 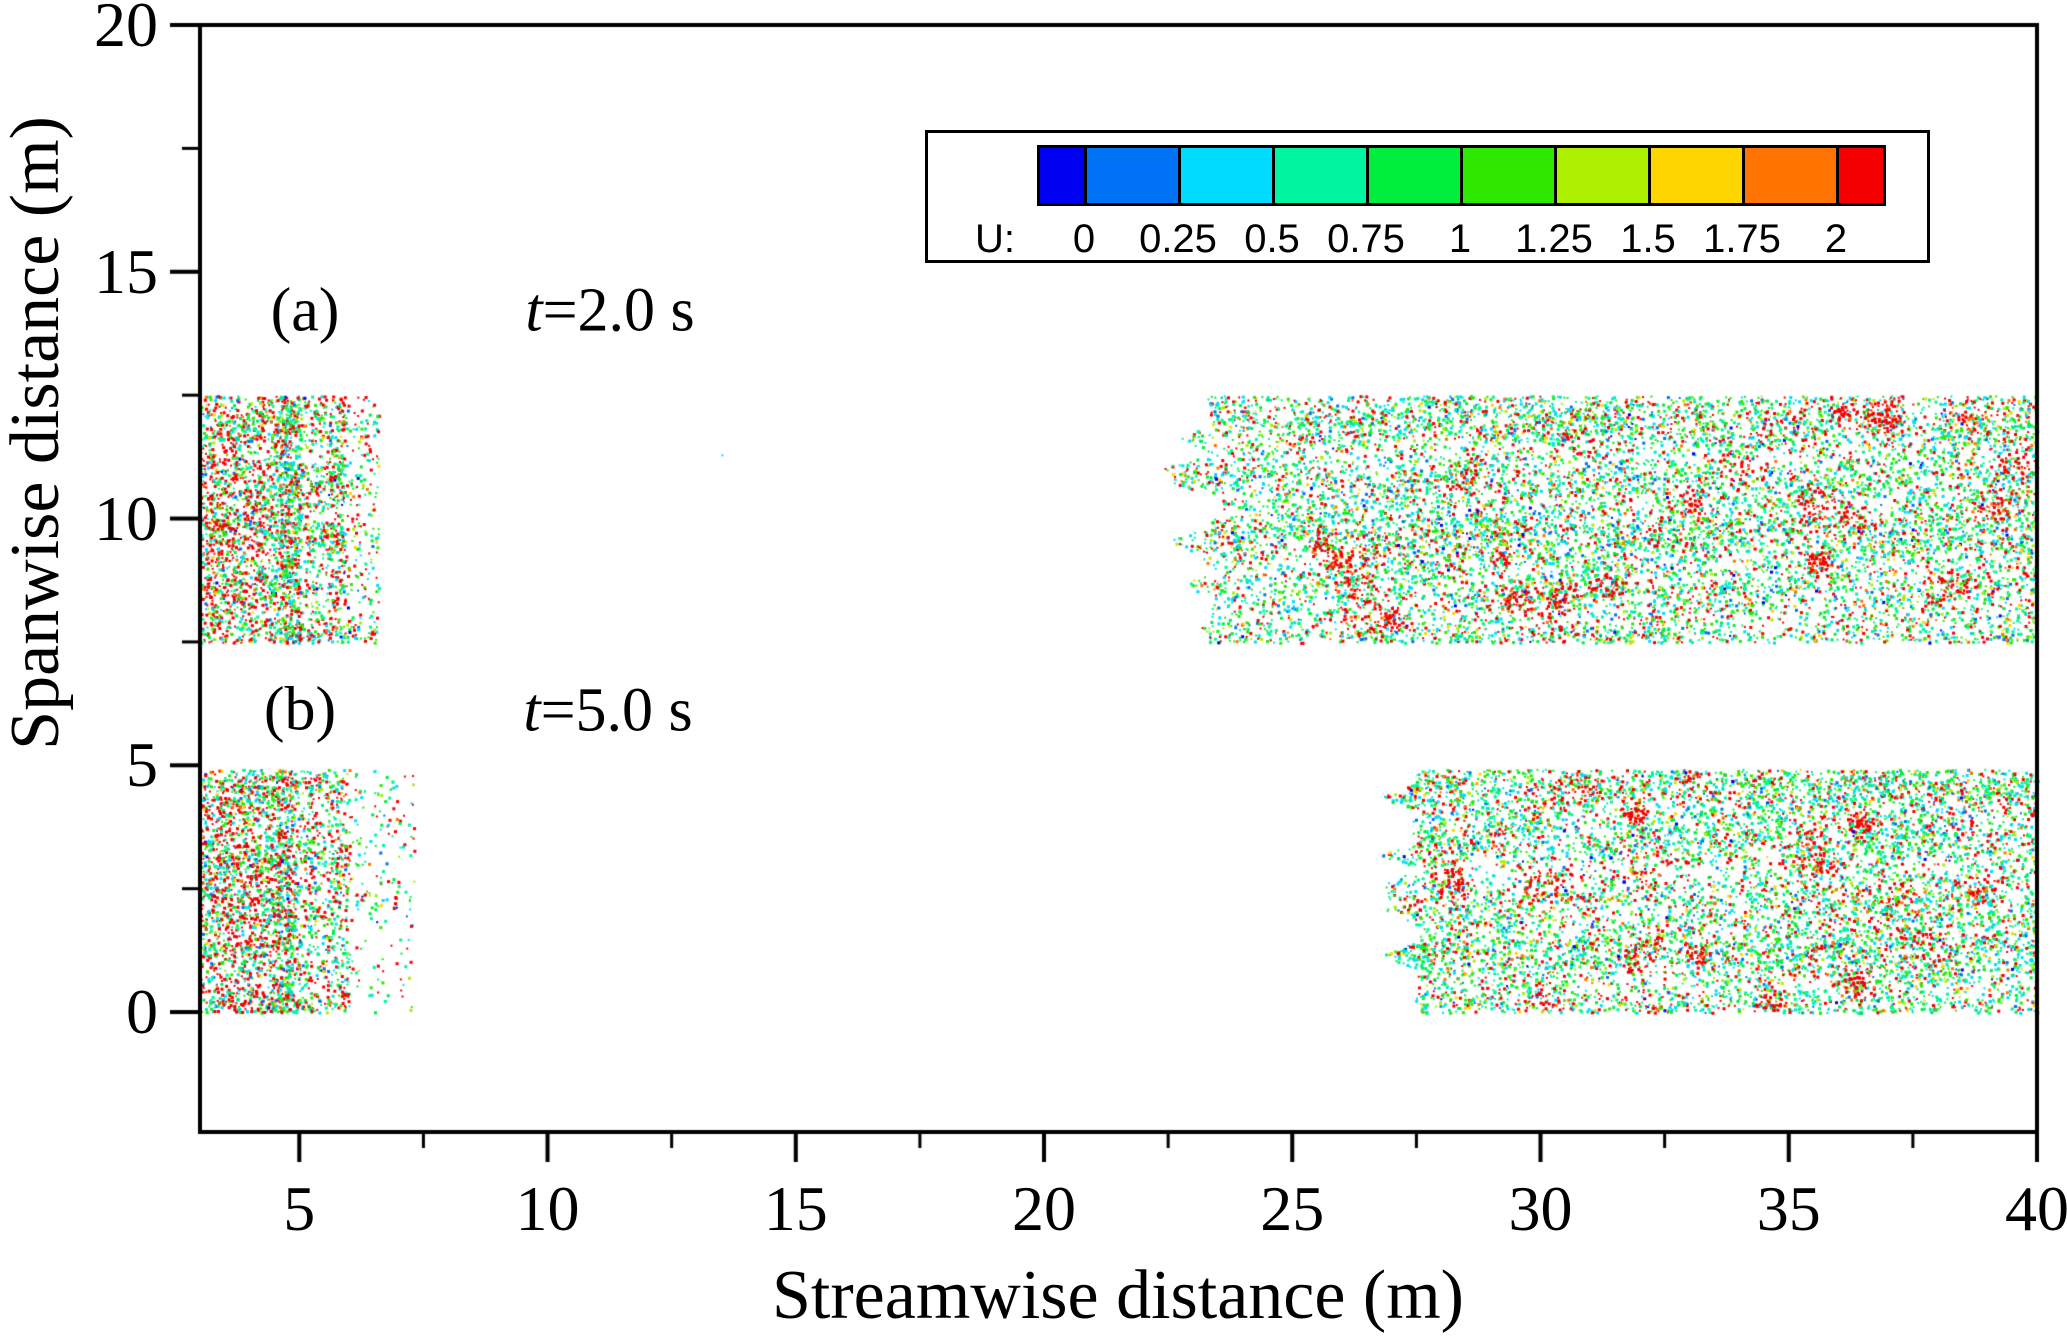 What do you see at coordinates (305, 310) in the screenshot?
I see `panel-a-label: (a)` at bounding box center [305, 310].